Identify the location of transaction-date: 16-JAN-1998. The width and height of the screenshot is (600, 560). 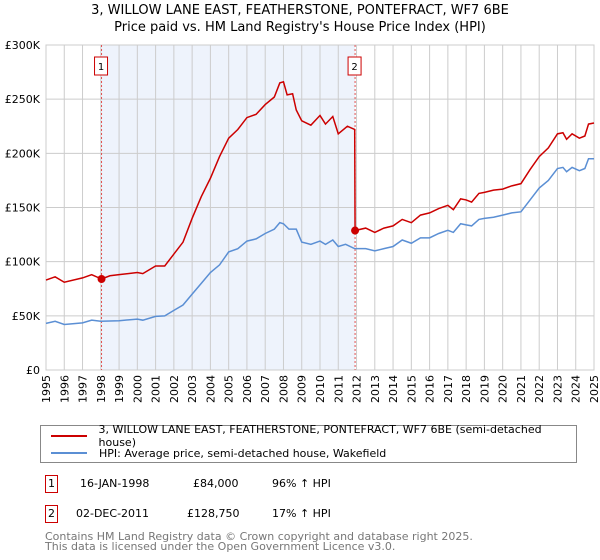
(115, 483).